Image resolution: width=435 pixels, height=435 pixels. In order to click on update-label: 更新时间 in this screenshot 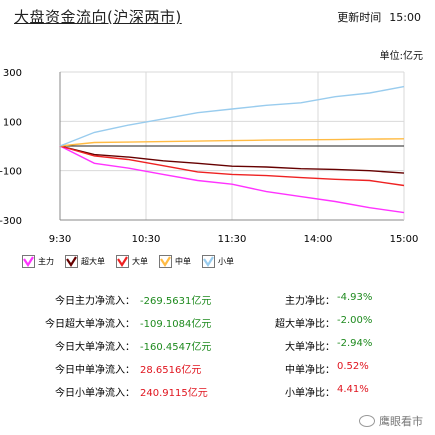, I will do `click(359, 17)`.